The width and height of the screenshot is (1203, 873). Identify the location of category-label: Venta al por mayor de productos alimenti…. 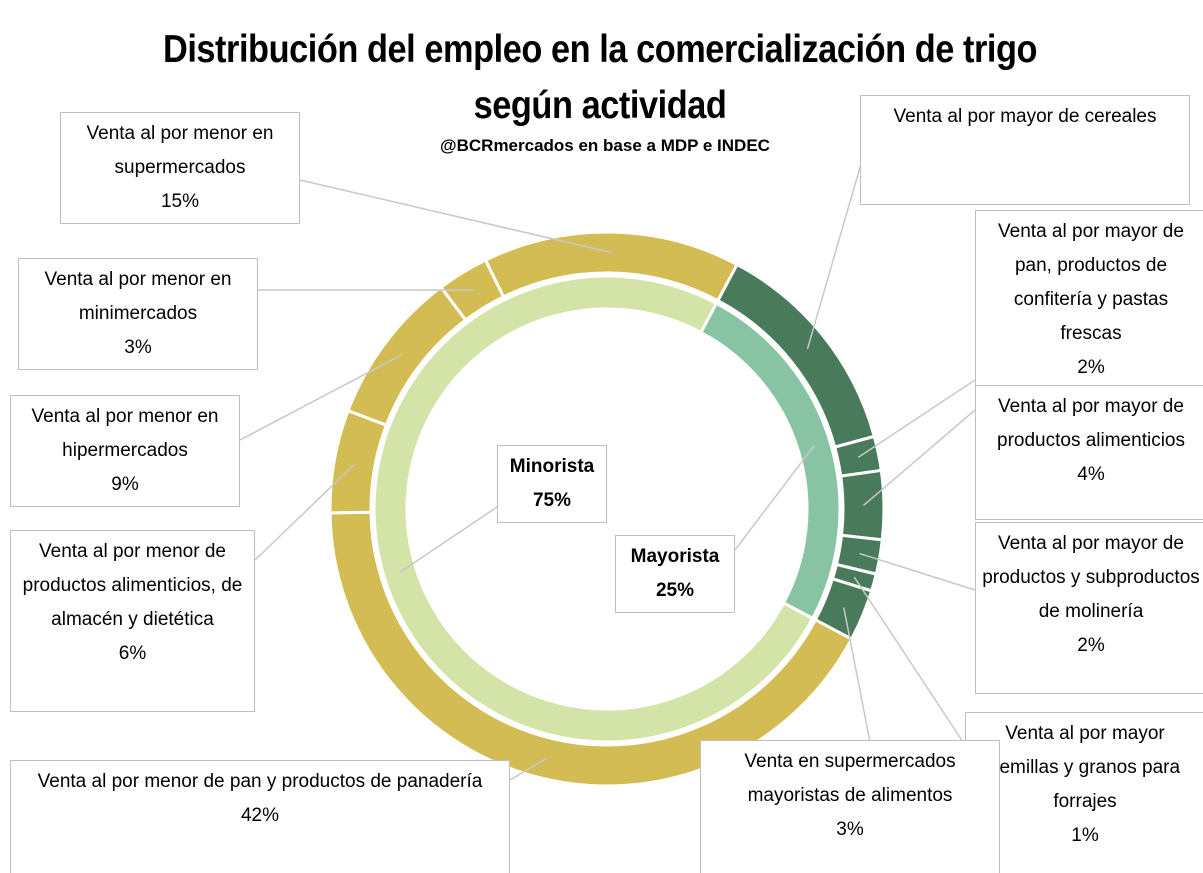
(1091, 423).